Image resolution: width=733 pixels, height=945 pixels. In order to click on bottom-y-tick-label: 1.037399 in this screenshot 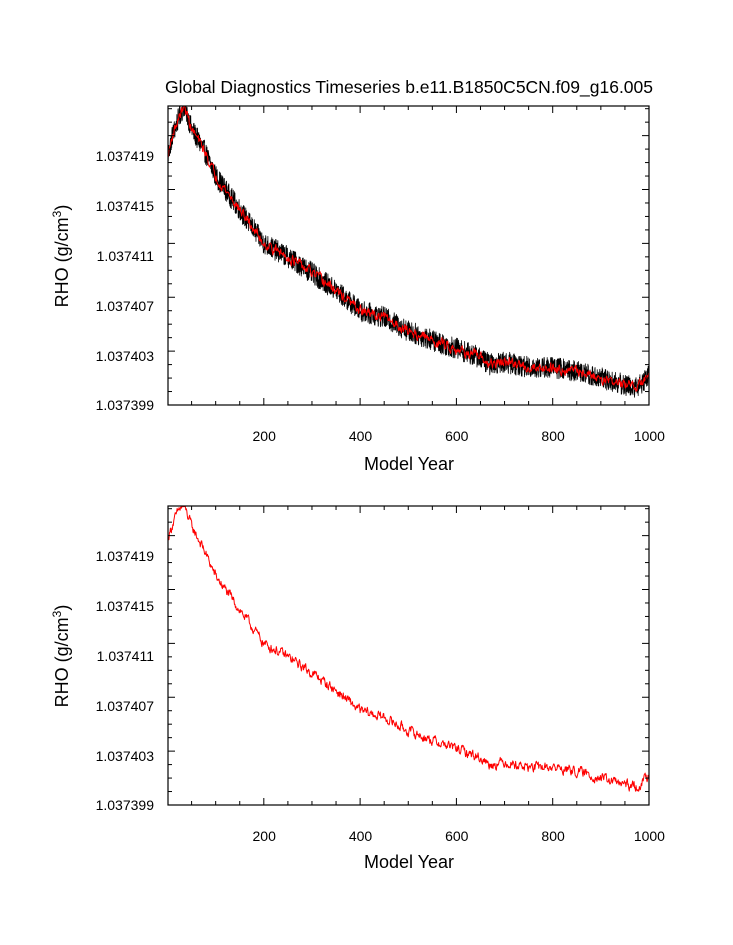, I will do `click(125, 805)`.